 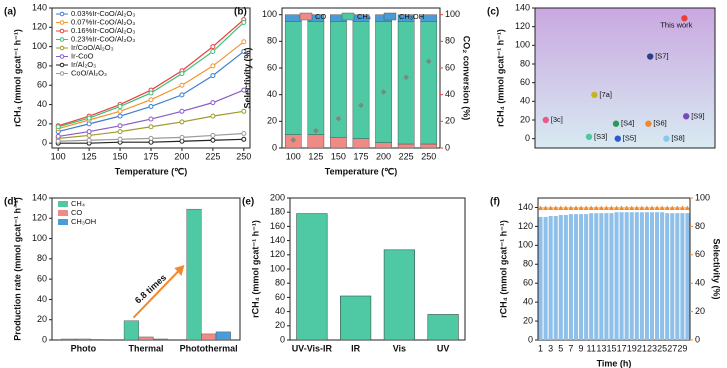 What do you see at coordinates (570, 348) in the screenshot?
I see `x-tick-label: 7` at bounding box center [570, 348].